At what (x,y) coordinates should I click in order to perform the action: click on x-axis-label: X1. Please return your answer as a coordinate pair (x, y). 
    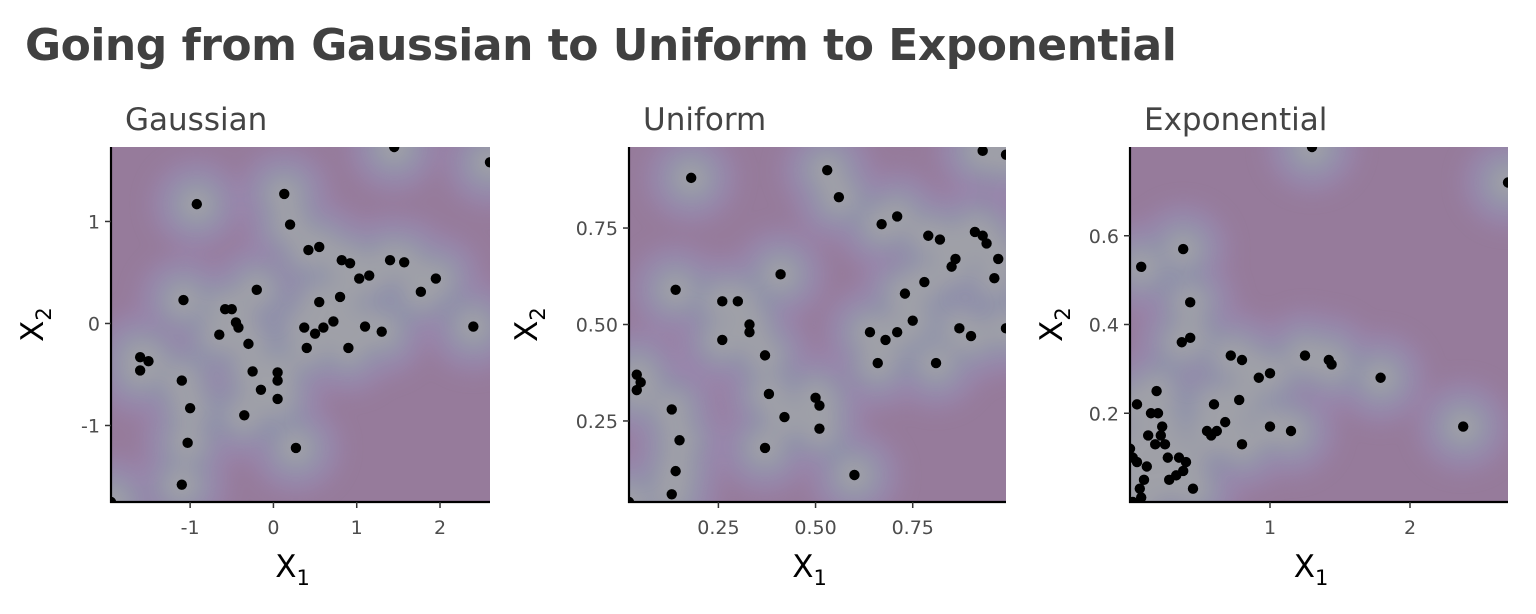
    Looking at the image, I should click on (1311, 569).